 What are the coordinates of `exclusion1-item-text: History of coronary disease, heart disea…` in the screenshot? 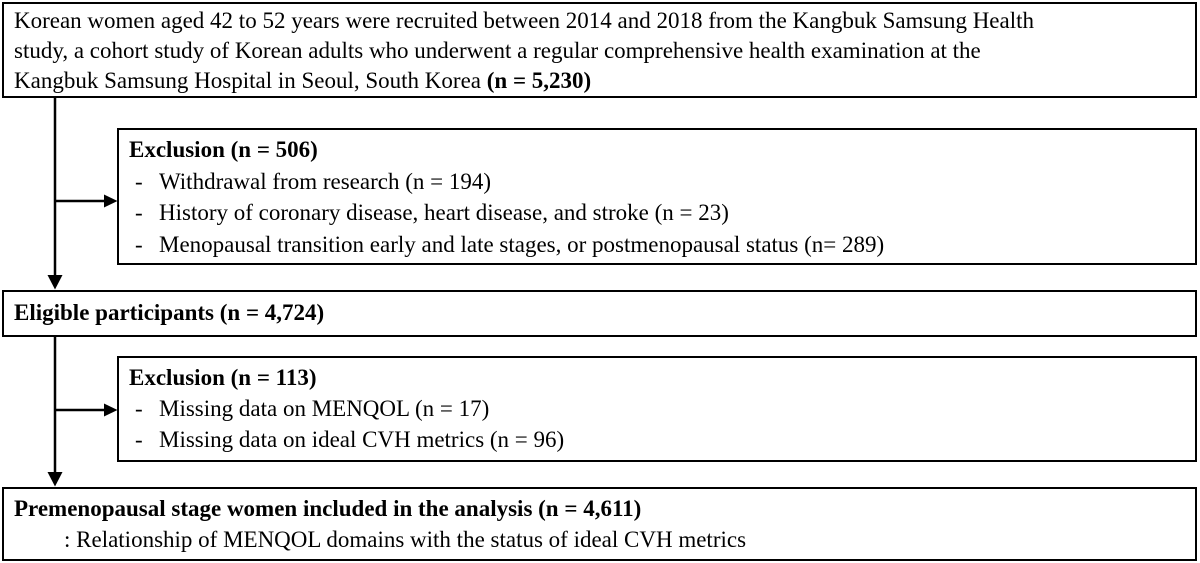 It's located at (444, 212).